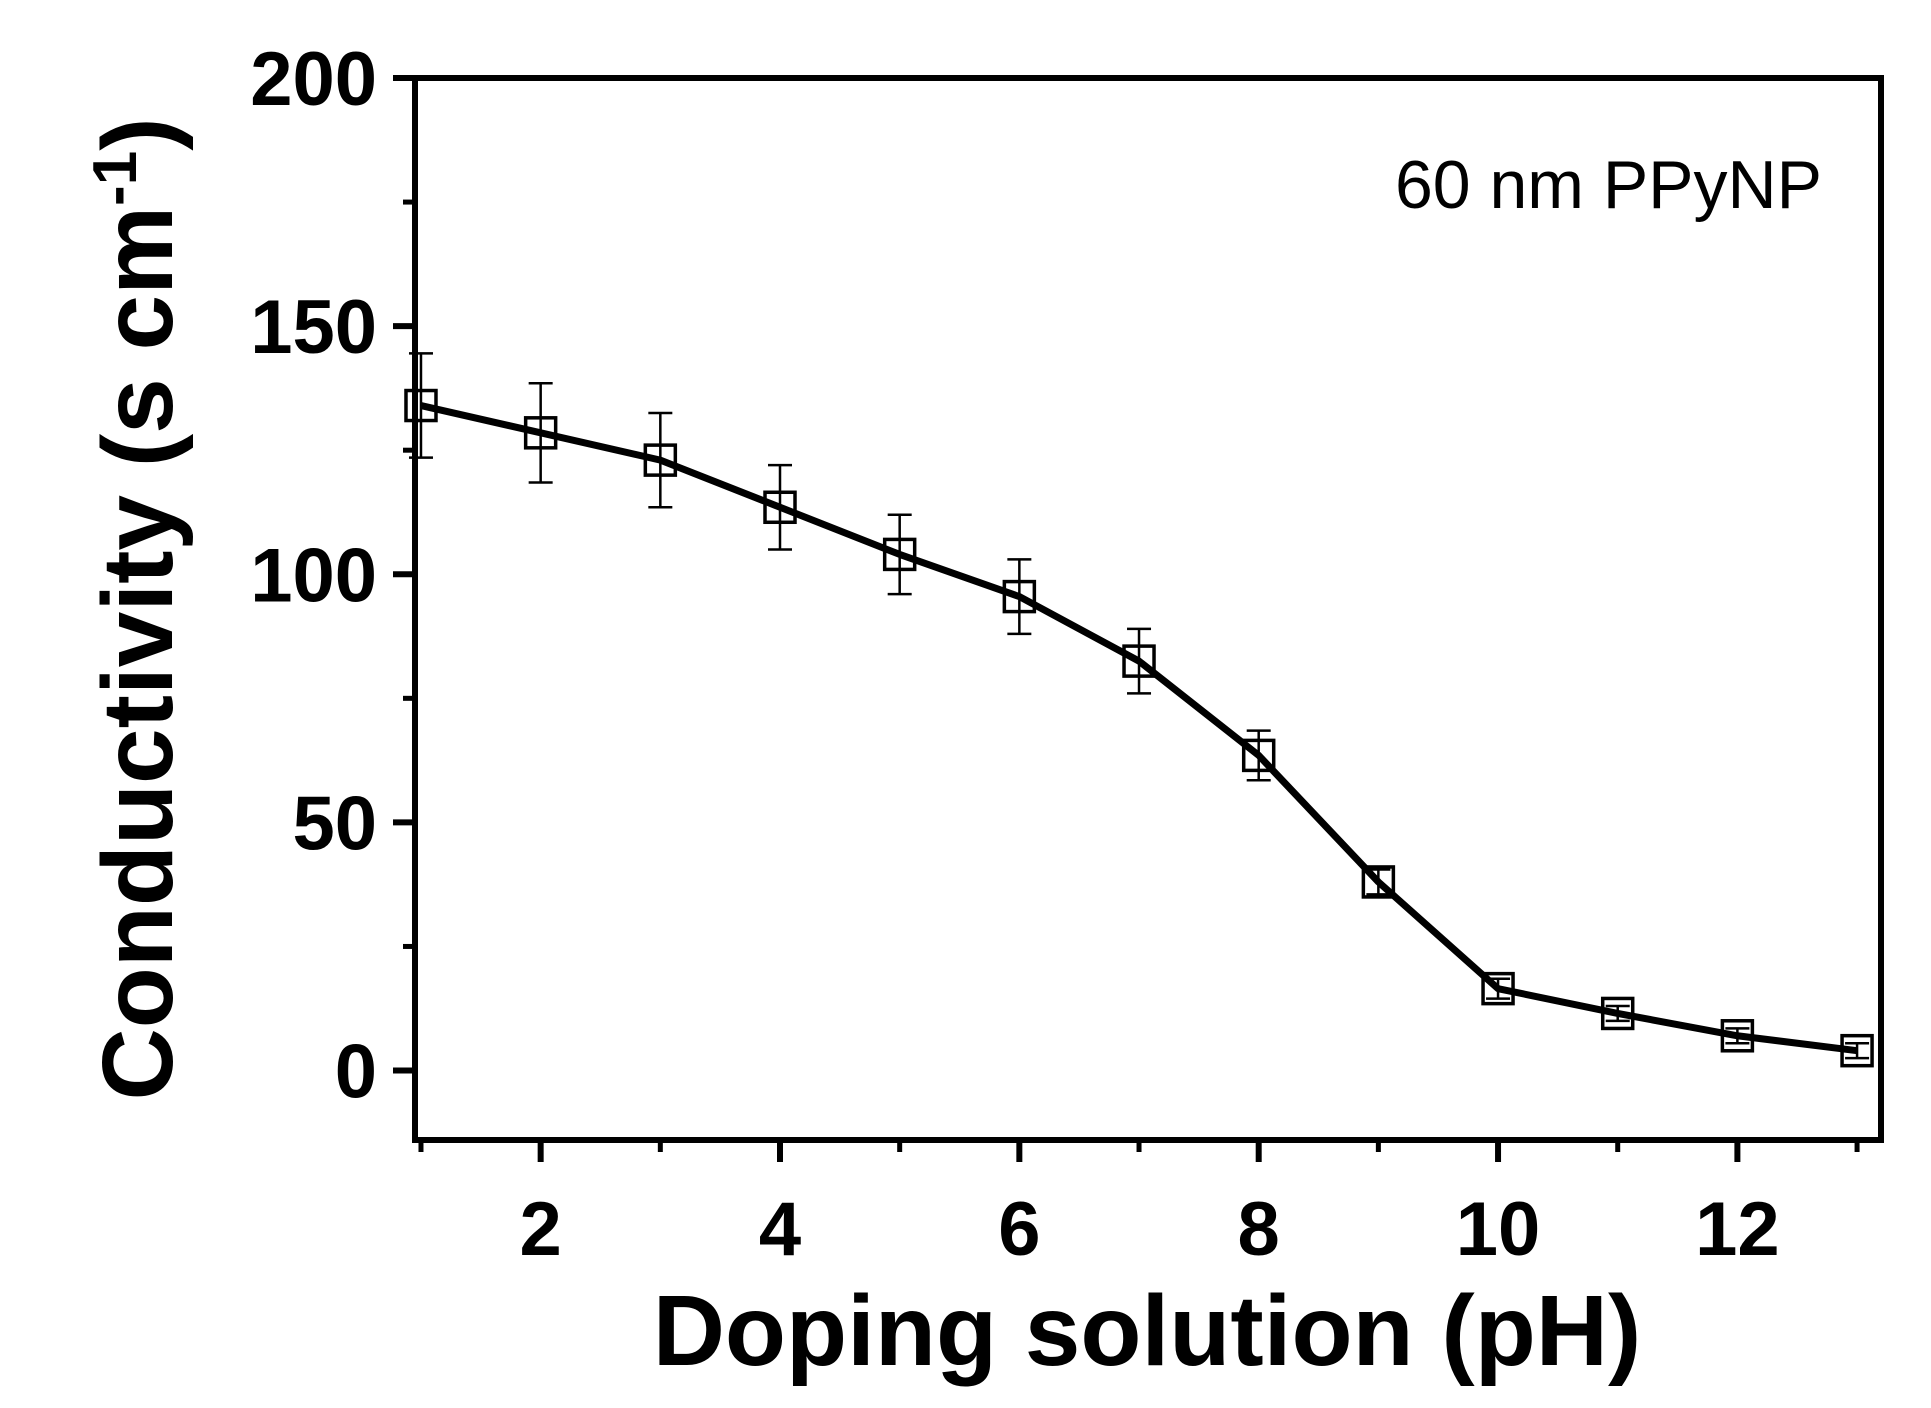  What do you see at coordinates (1259, 1229) in the screenshot?
I see `x-tick-label: 8` at bounding box center [1259, 1229].